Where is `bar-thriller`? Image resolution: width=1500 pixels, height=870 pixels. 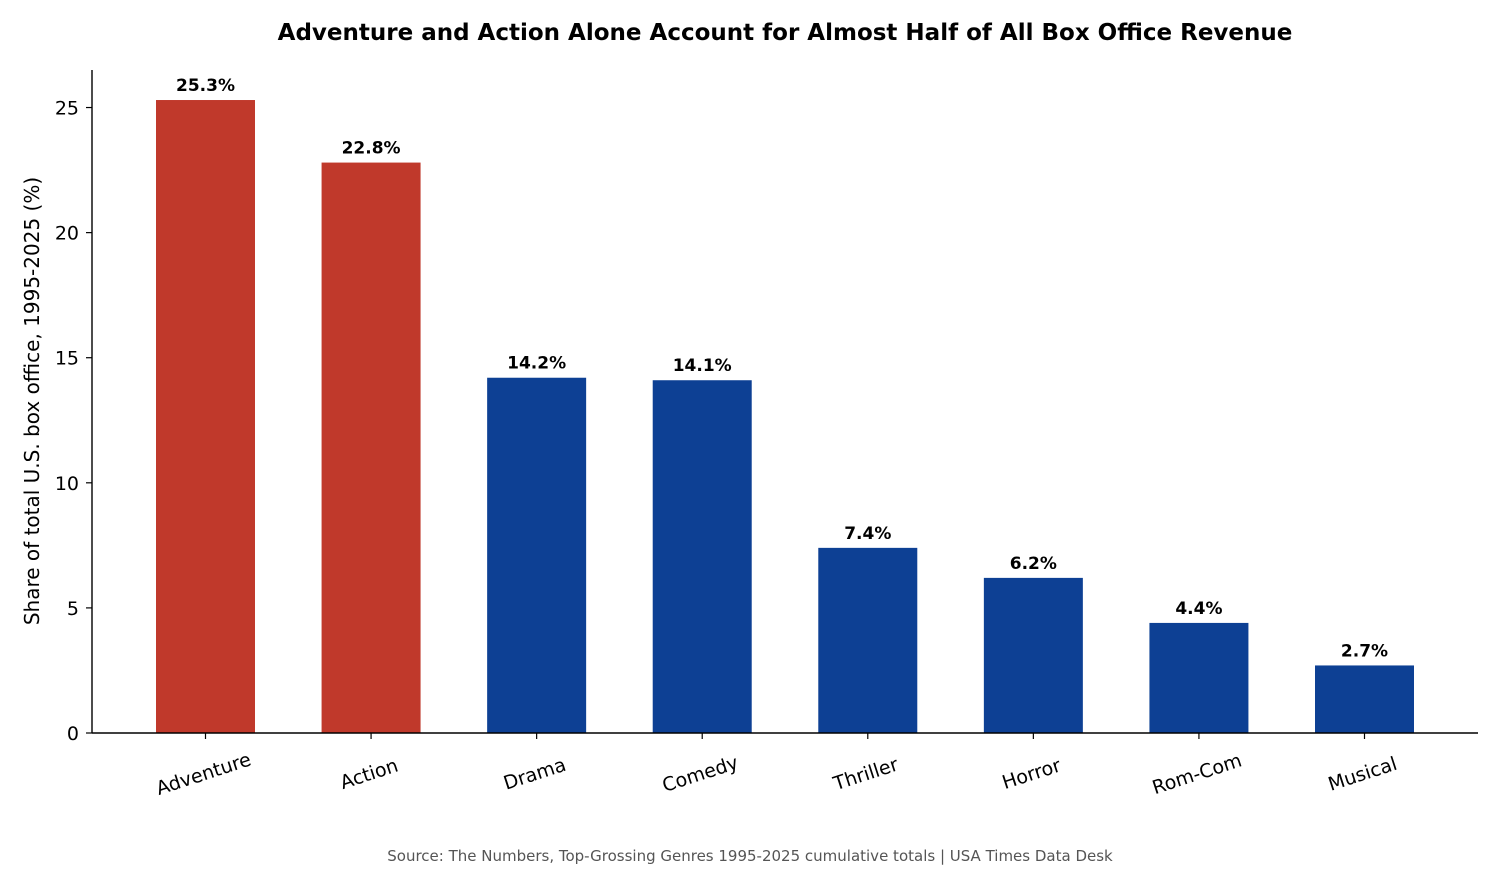
bar-thriller is located at coordinates (868, 640).